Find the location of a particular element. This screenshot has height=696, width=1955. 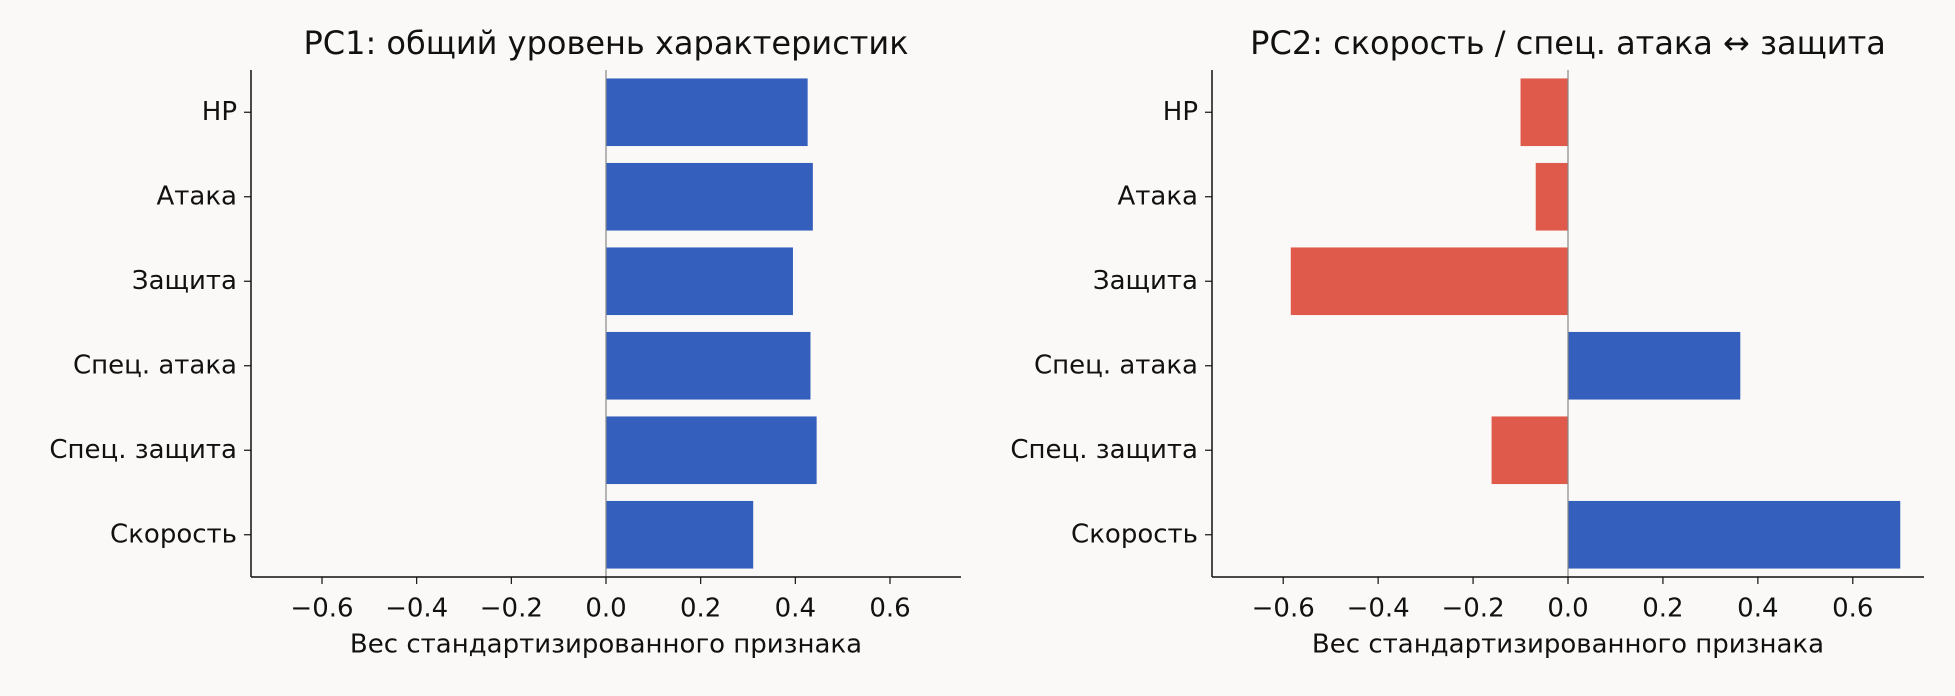

chart-title: PC1: общий уровень характеристик is located at coordinates (605, 43).